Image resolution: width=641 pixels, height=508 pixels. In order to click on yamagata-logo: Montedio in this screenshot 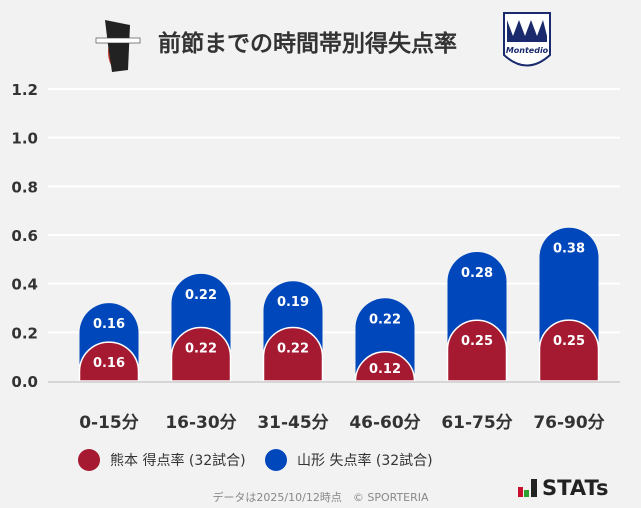, I will do `click(527, 39)`.